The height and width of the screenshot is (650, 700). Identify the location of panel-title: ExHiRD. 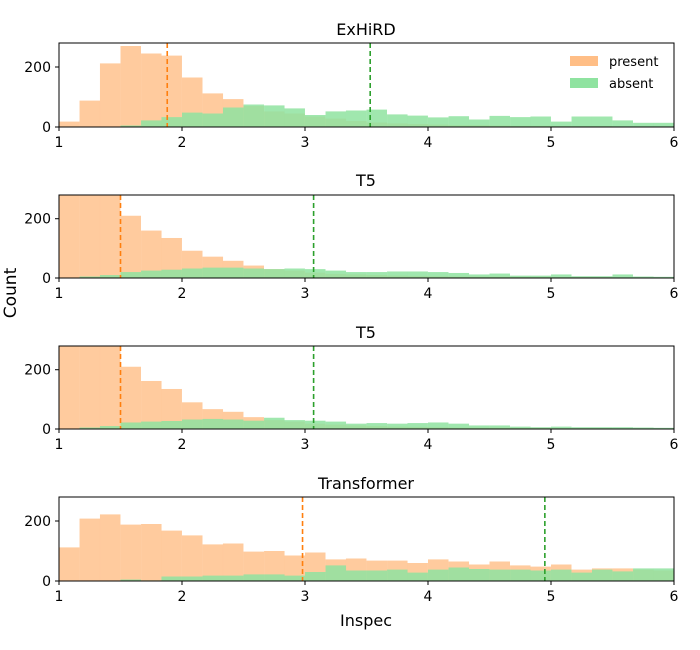
(366, 29).